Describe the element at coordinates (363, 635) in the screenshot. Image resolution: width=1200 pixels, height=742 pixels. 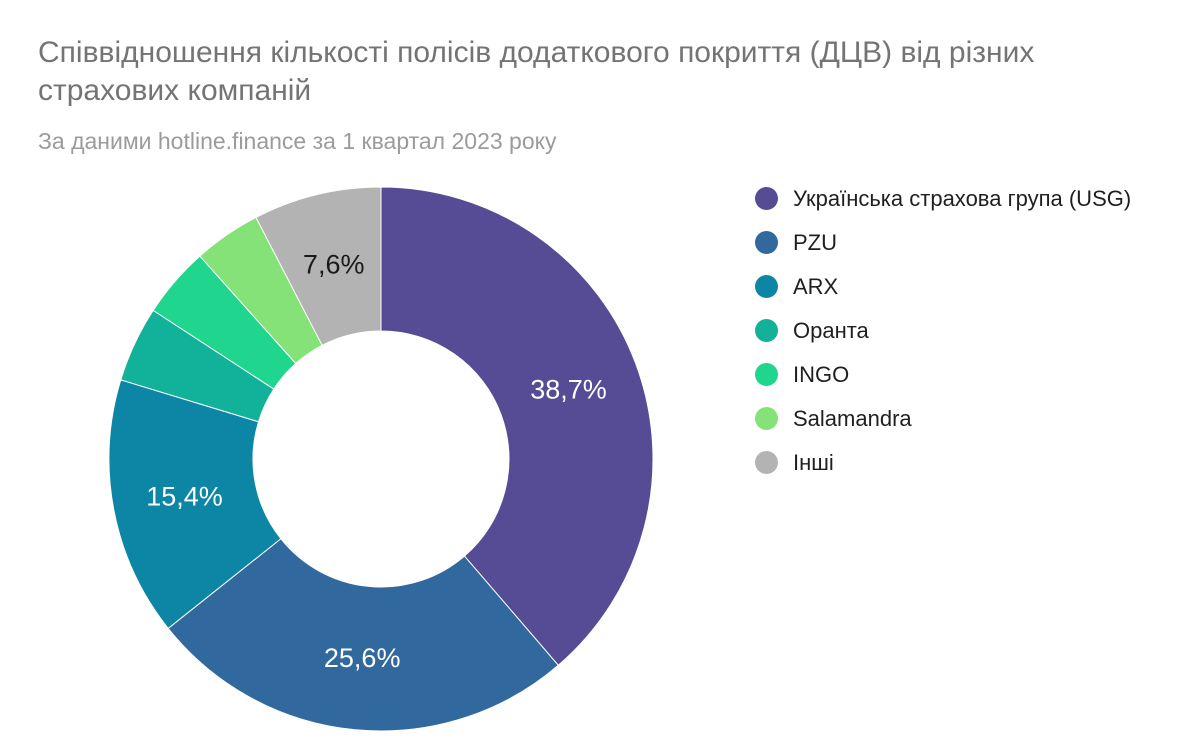
I see `pie-slice-pzu` at that location.